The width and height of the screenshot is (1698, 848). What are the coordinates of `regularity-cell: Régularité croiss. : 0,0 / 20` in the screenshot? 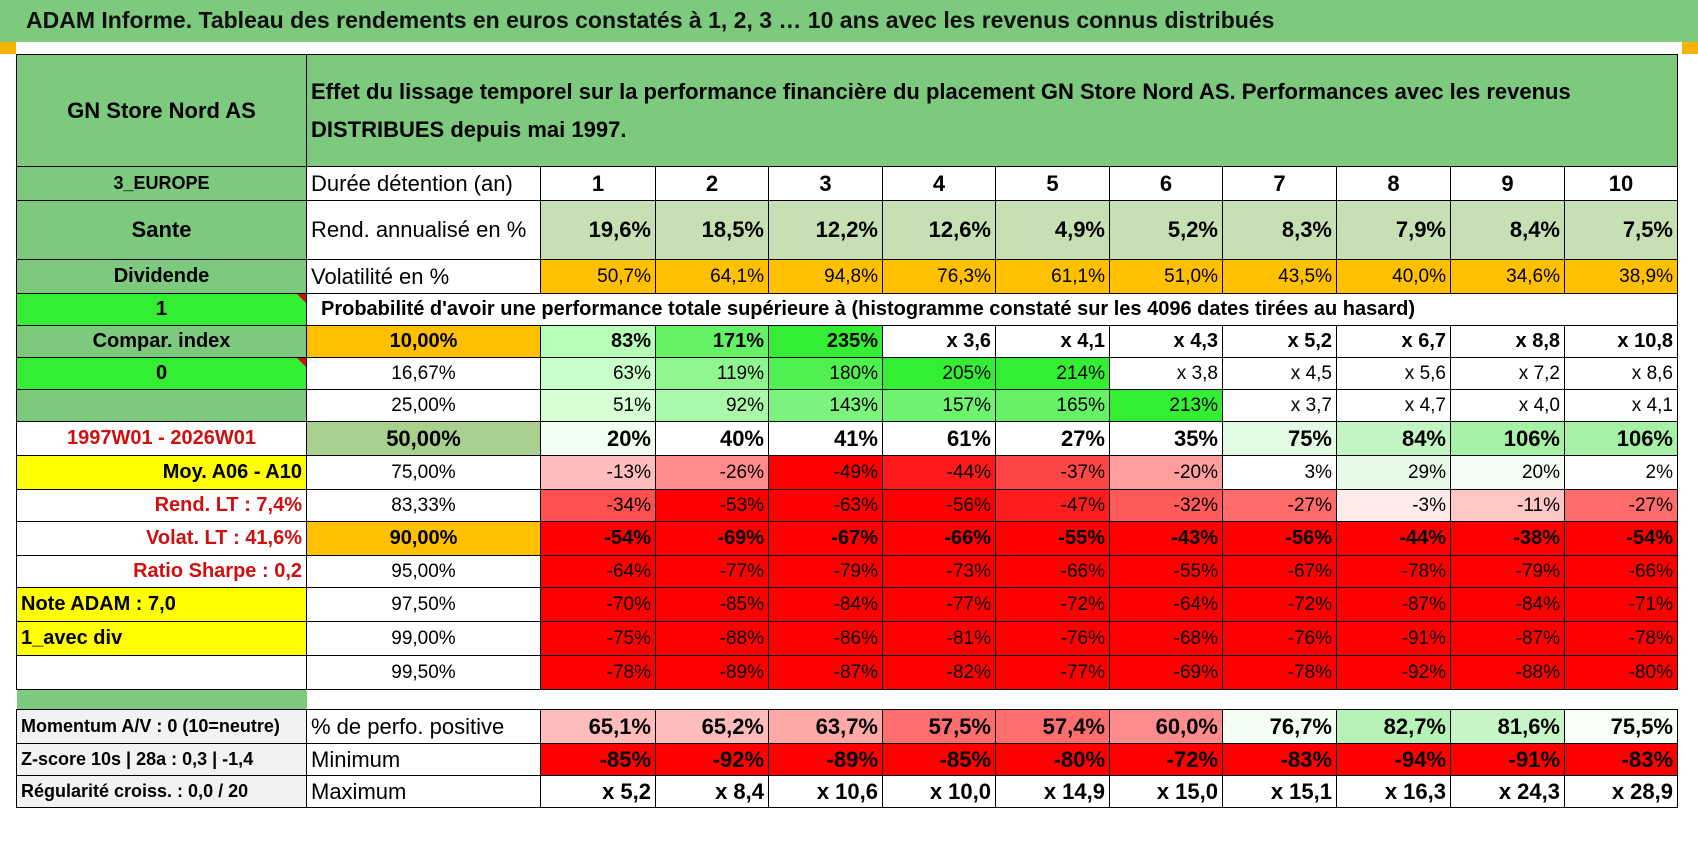 It's located at (161, 791).